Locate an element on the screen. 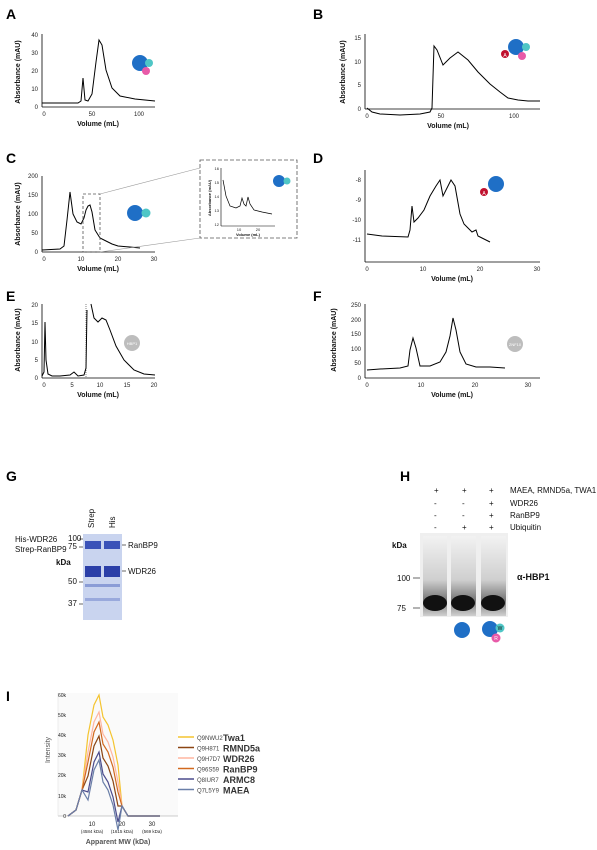  g-marker: 37 is located at coordinates (72, 603).